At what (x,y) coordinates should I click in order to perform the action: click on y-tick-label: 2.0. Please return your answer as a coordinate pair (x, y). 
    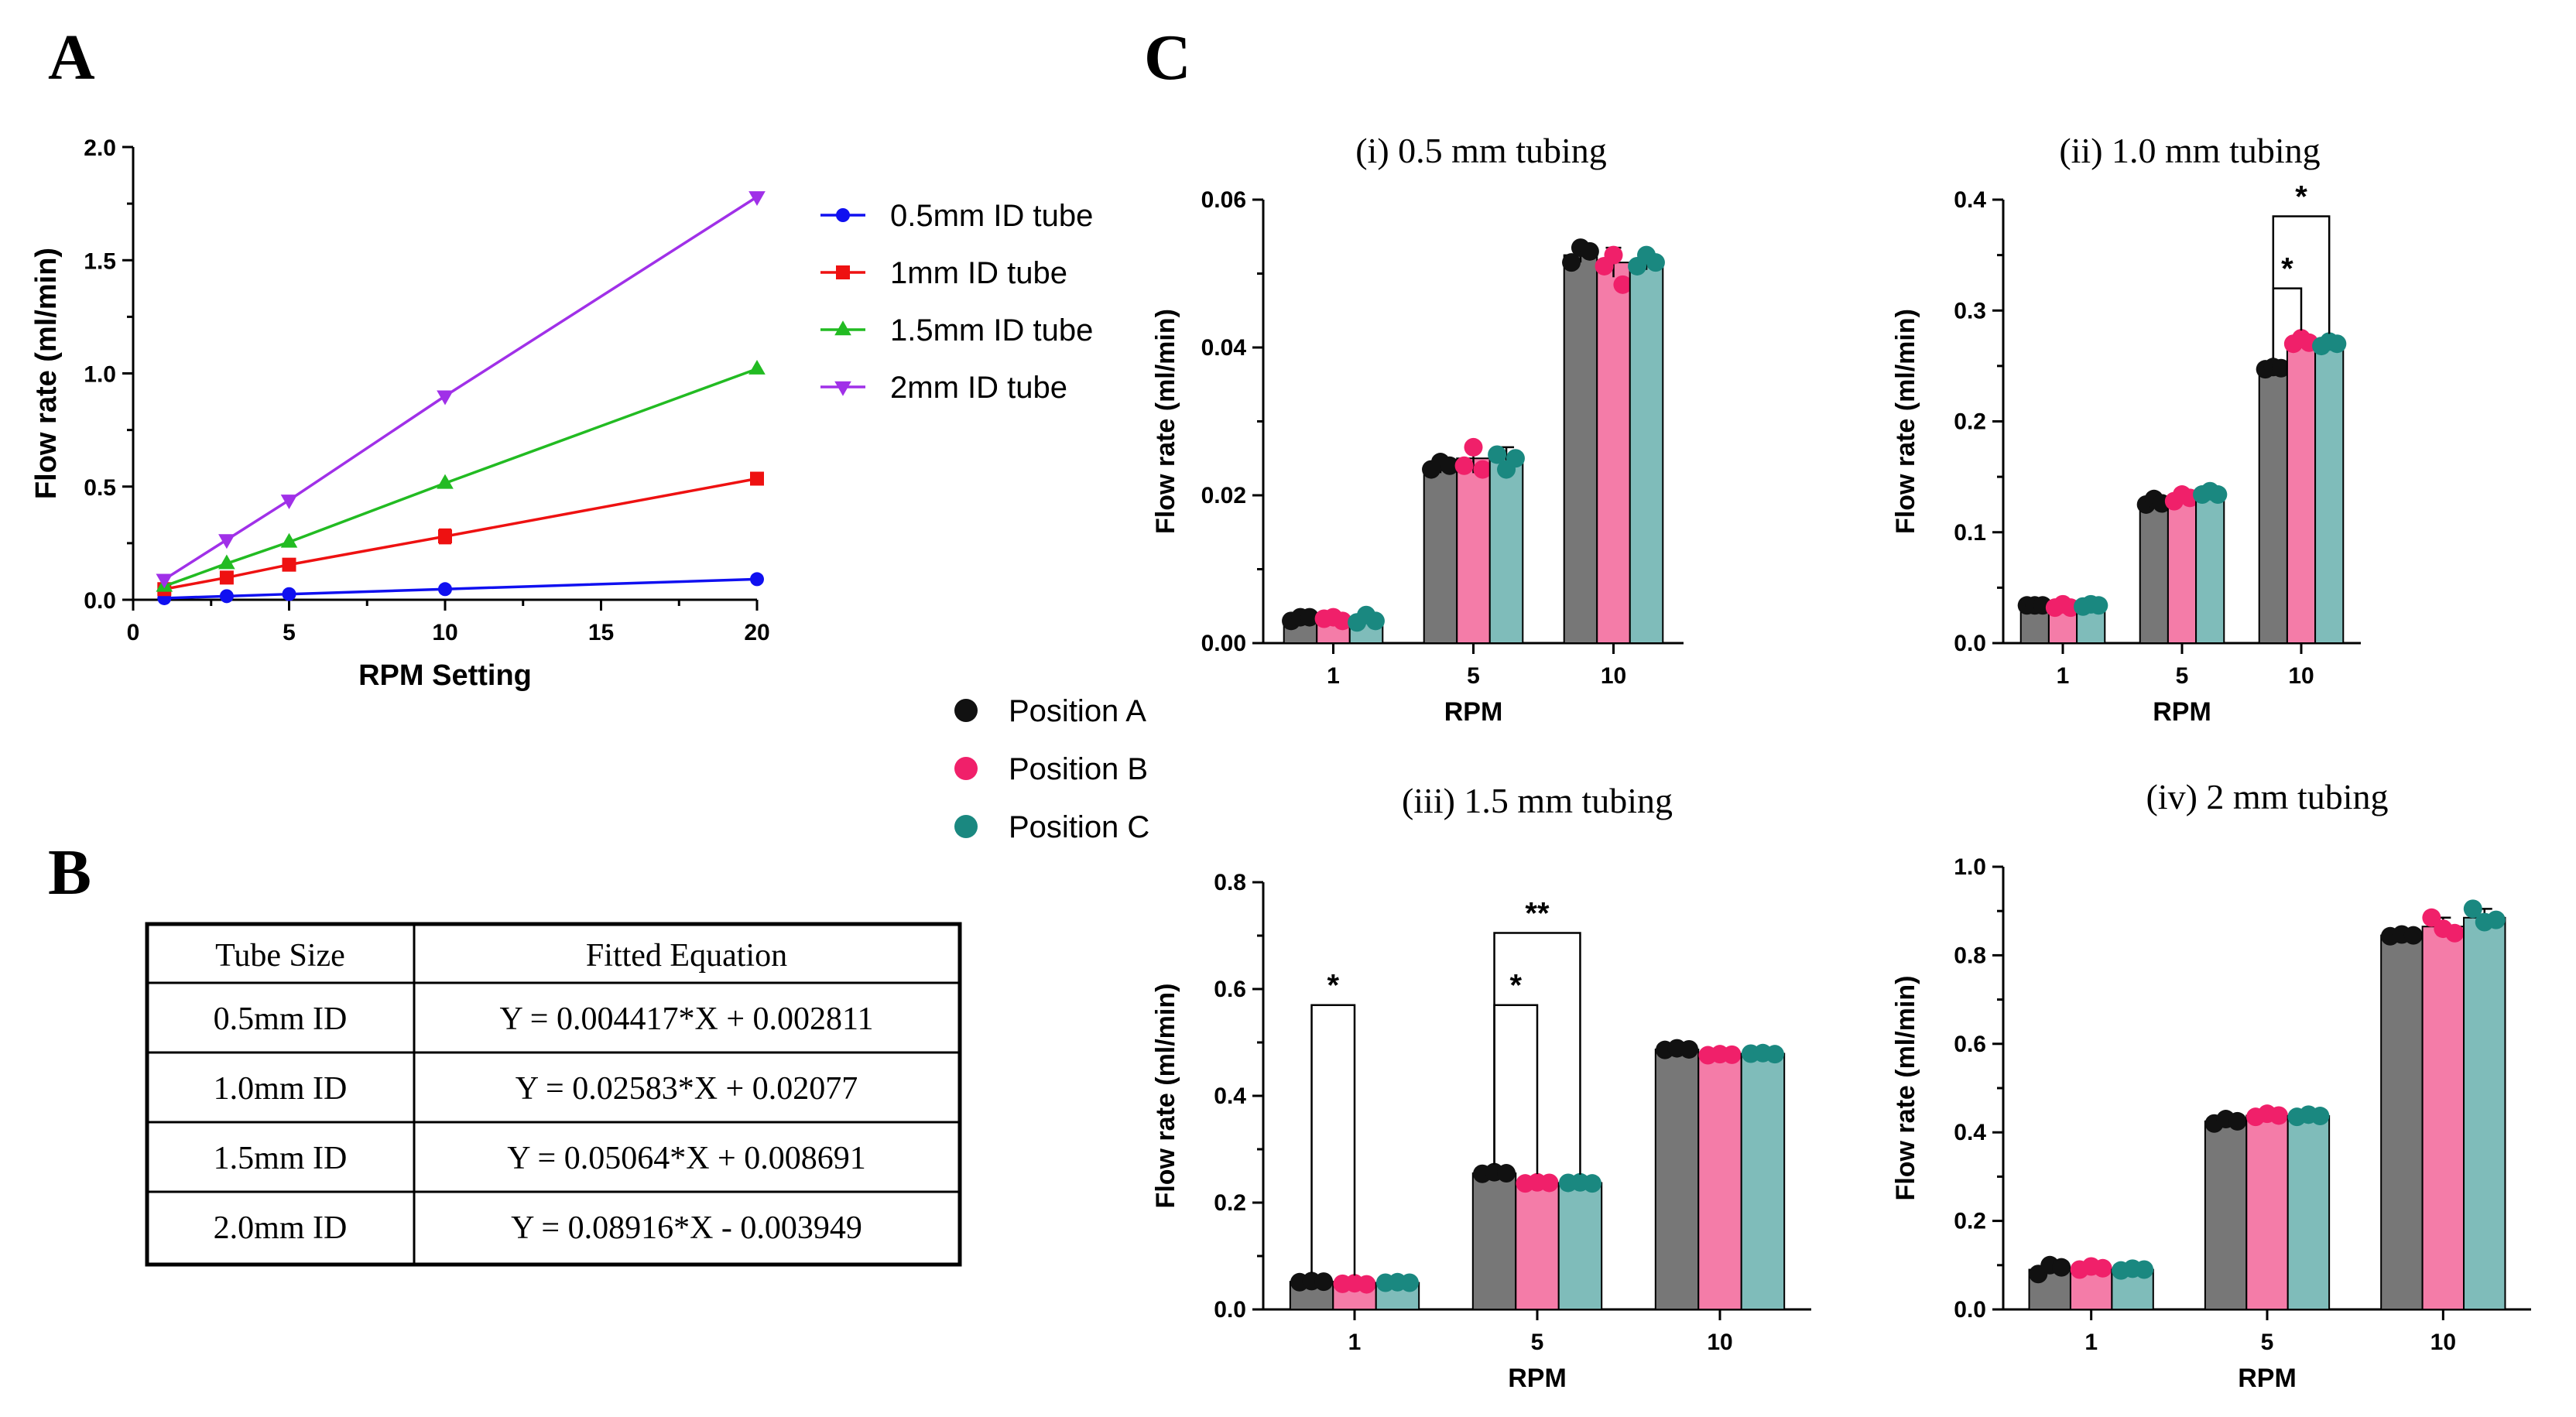
    Looking at the image, I should click on (100, 148).